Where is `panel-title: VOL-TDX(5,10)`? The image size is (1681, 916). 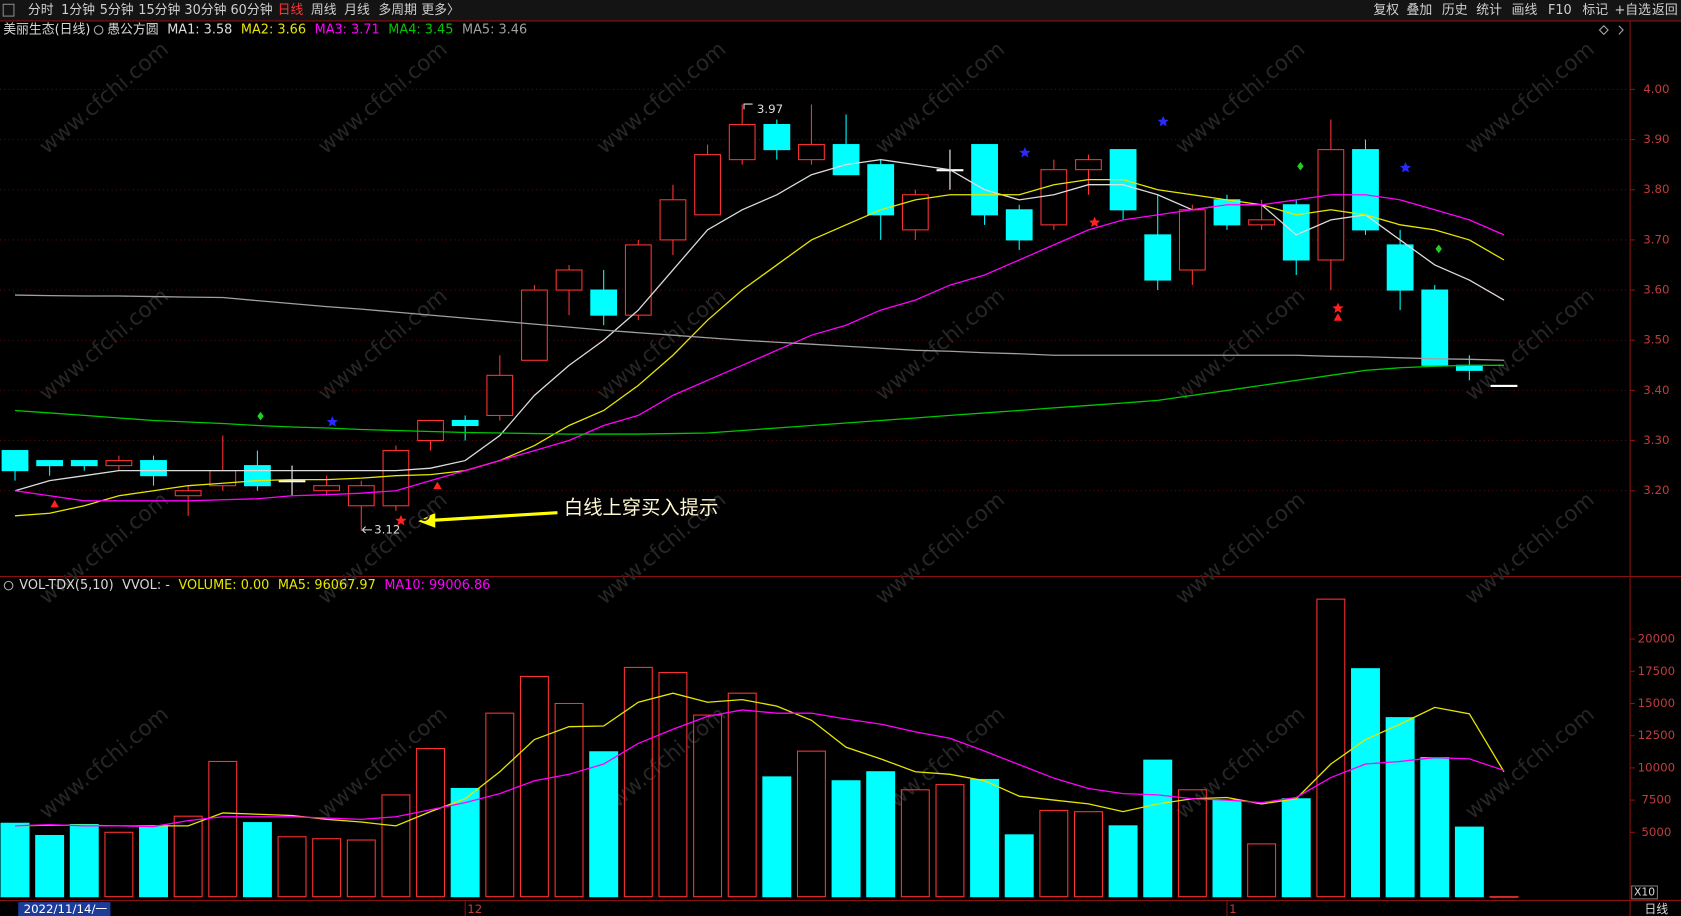 panel-title: VOL-TDX(5,10) is located at coordinates (66, 585).